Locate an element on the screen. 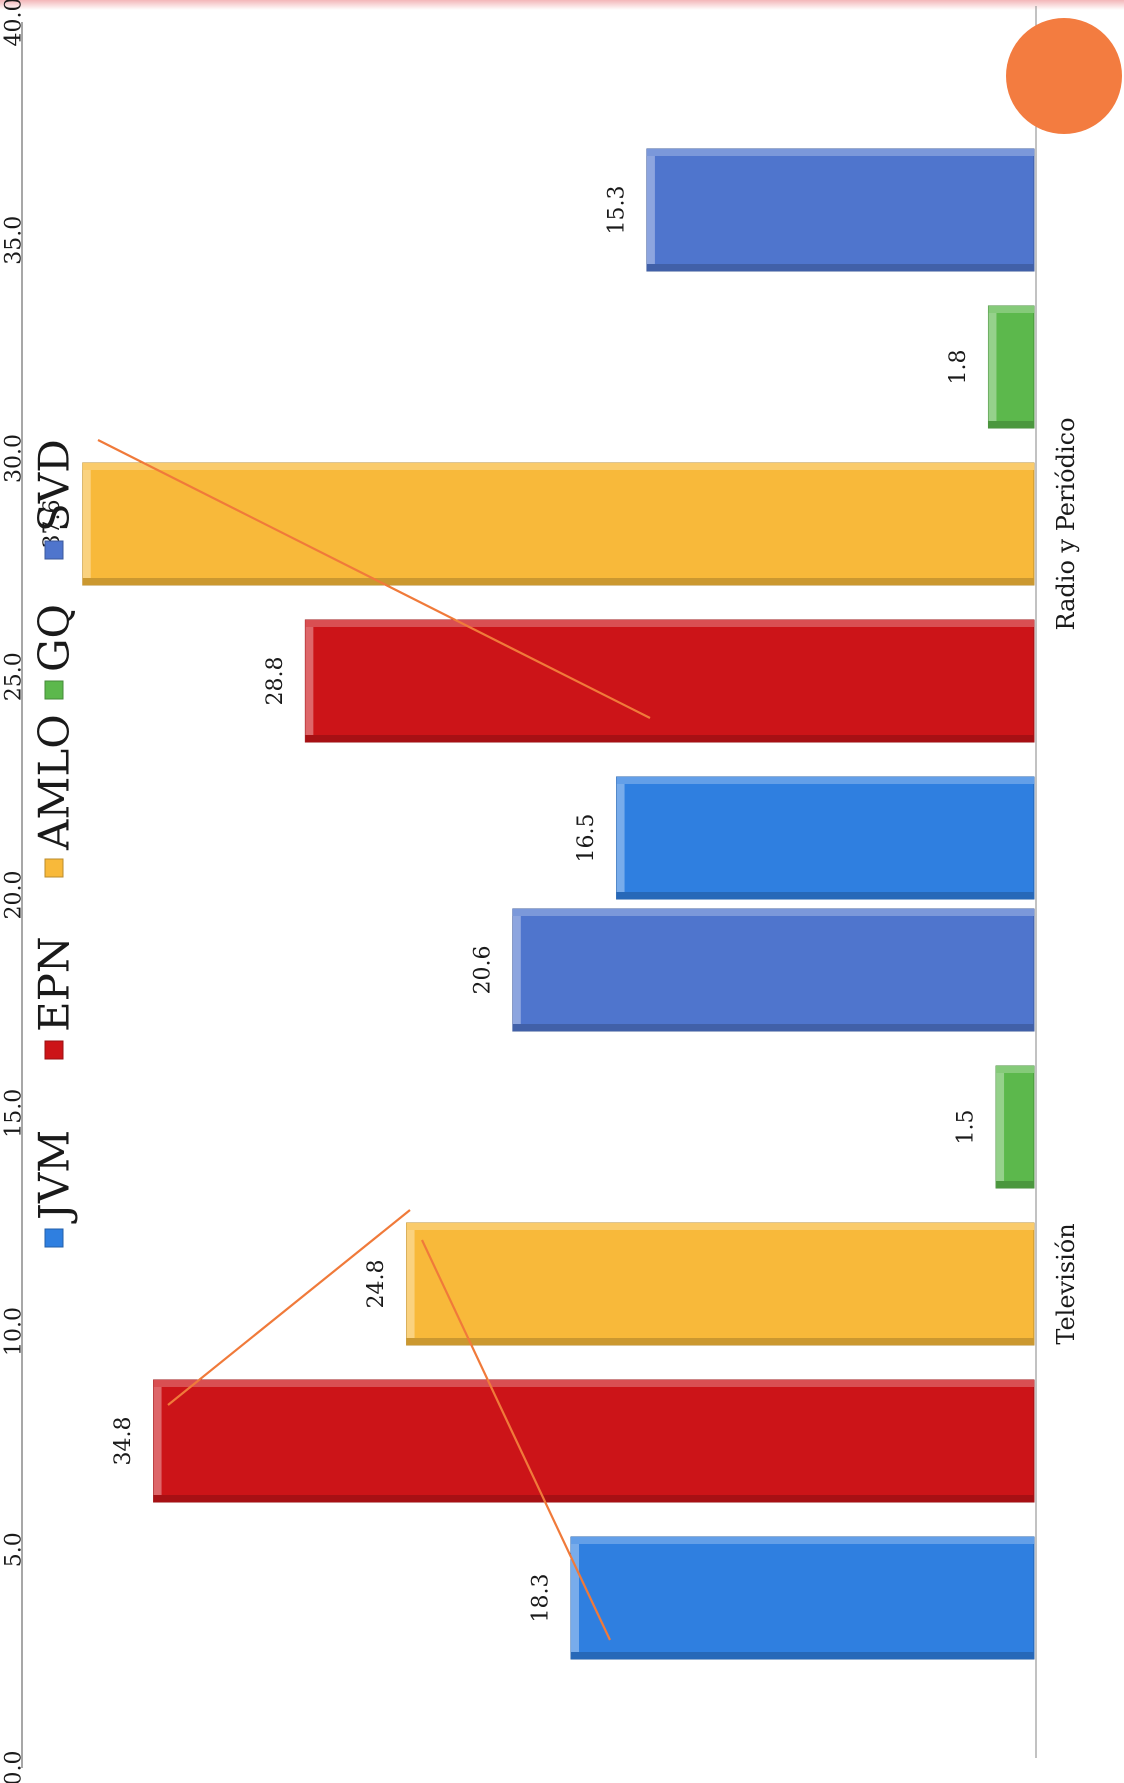  category-label: Radio y Periódico is located at coordinates (1066, 523).